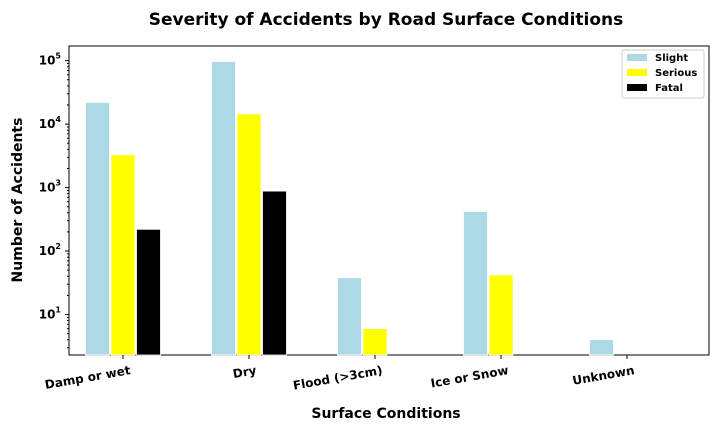 This screenshot has height=432, width=720. Describe the element at coordinates (97, 229) in the screenshot. I see `bar-slight-damp-or-wet` at that location.